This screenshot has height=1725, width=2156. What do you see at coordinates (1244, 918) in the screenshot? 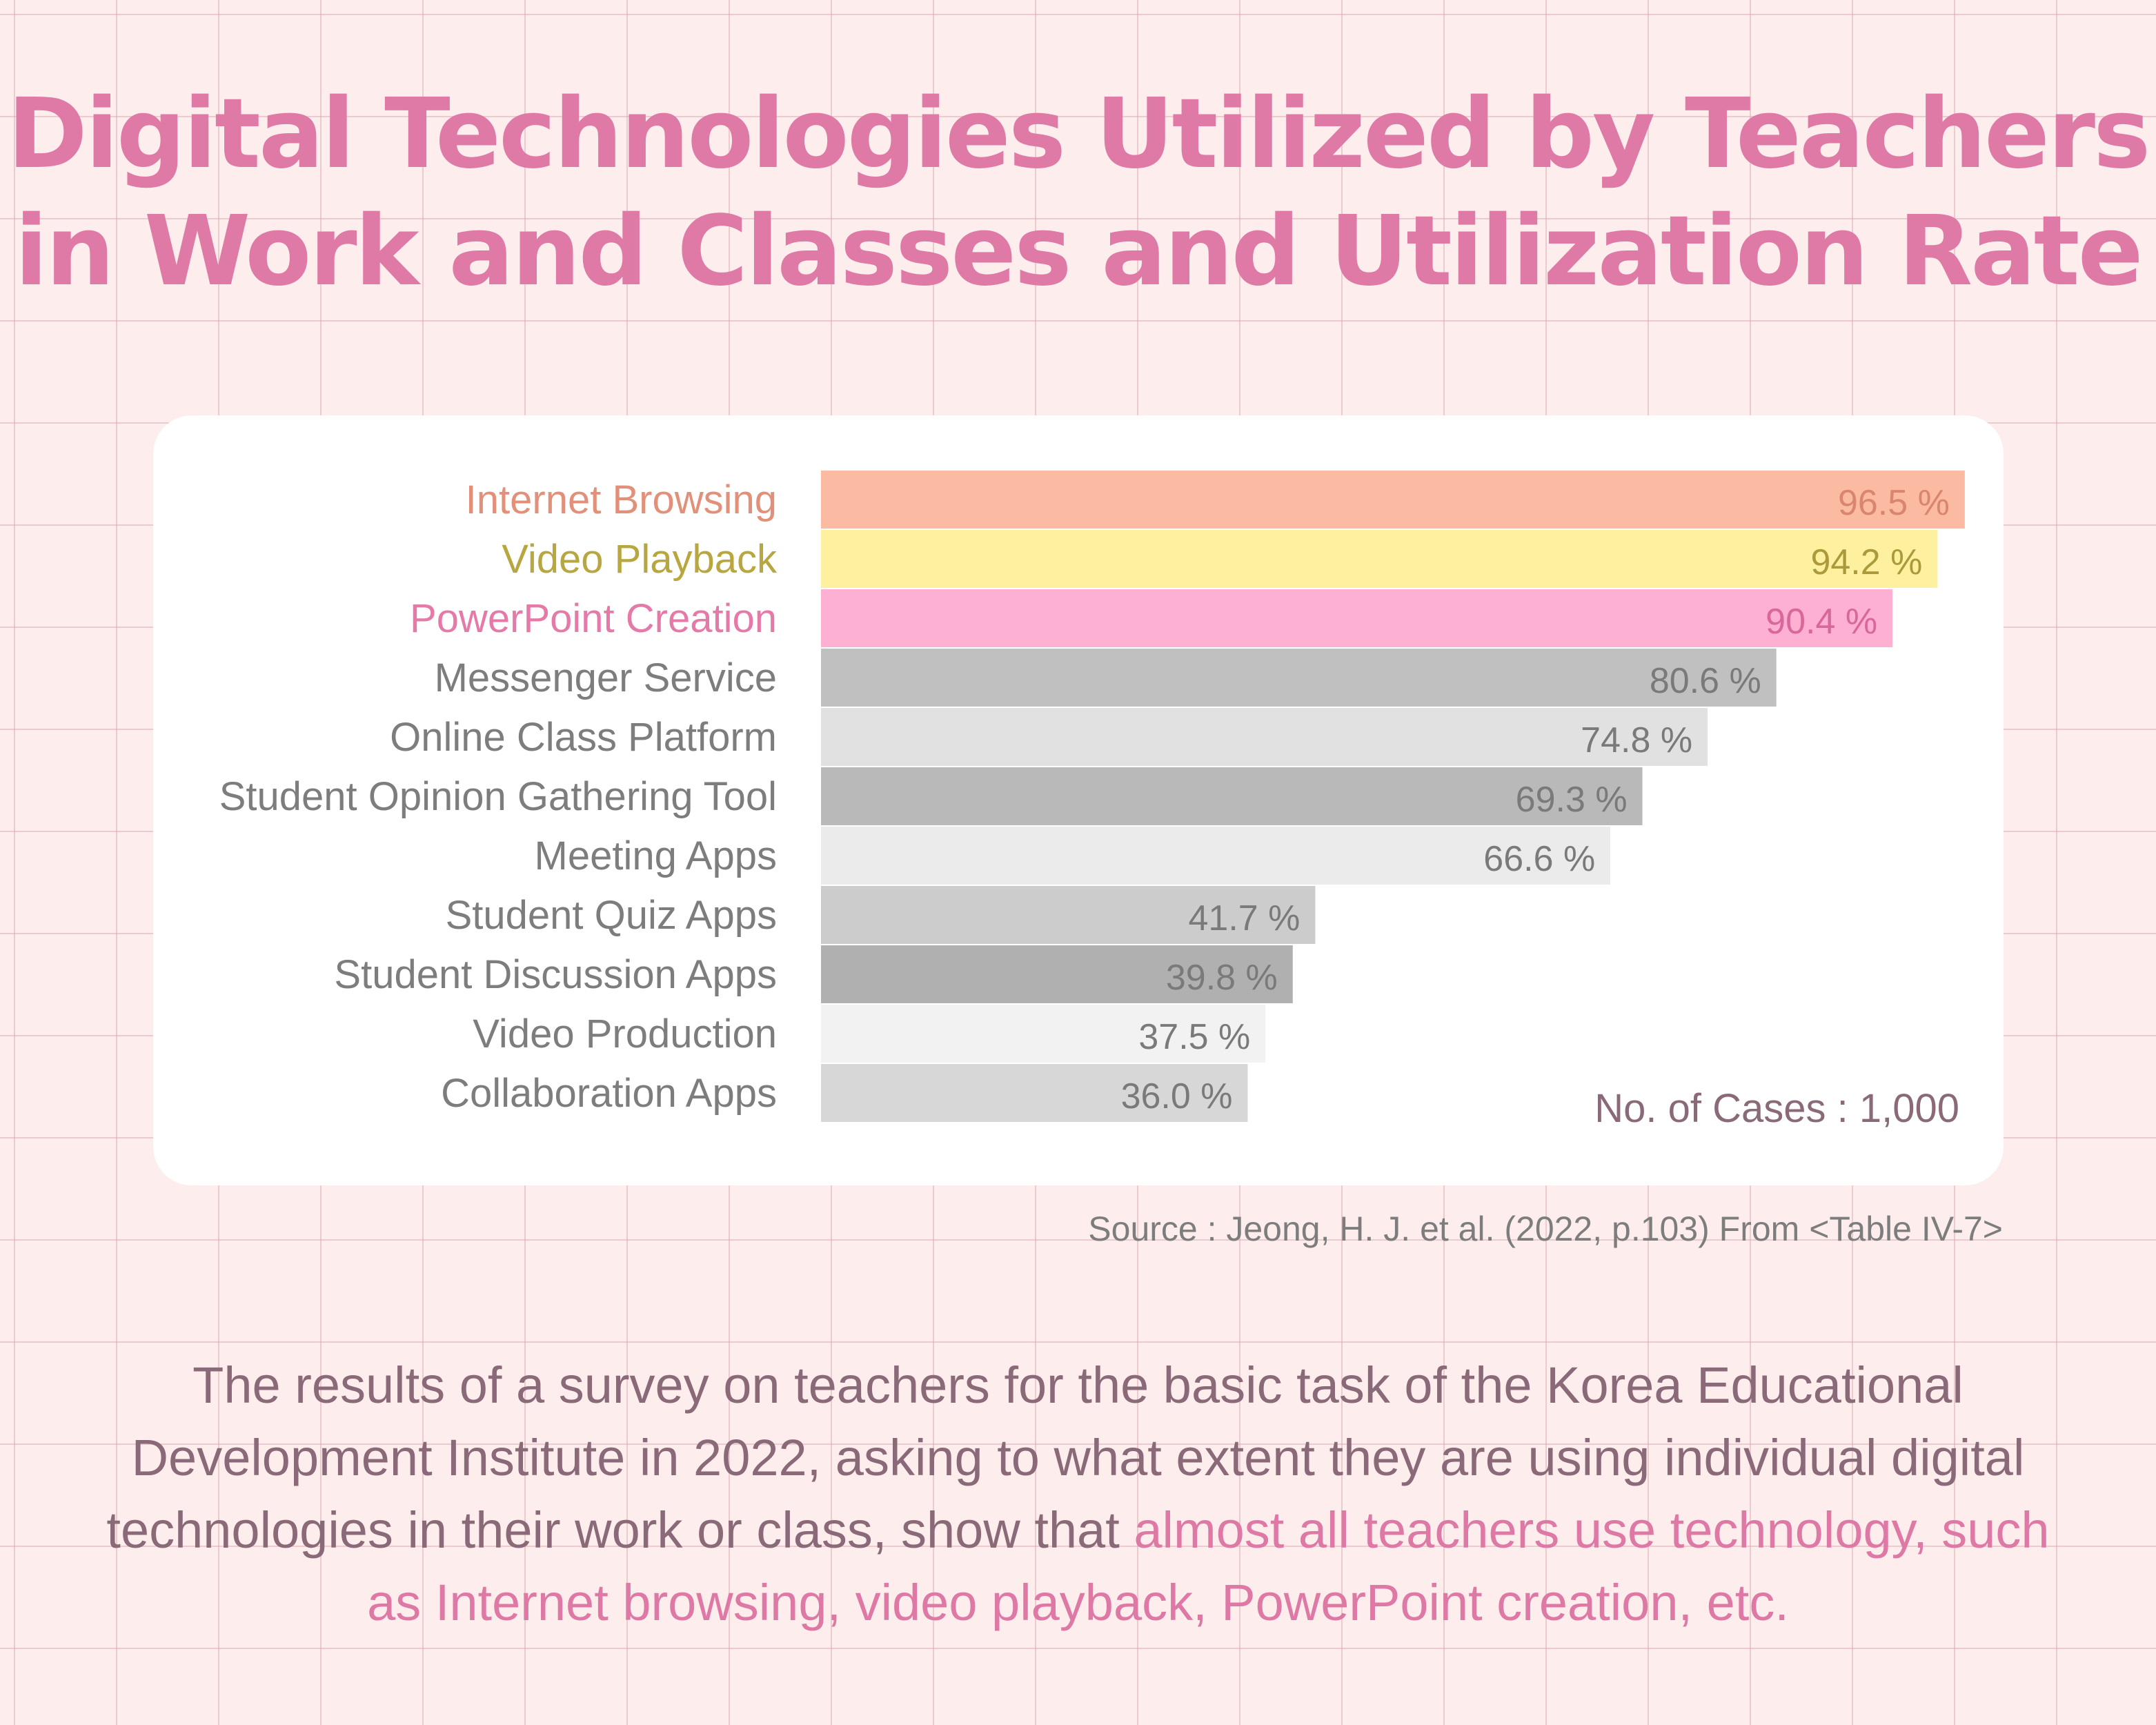
I see `value-label: 41.7 %` at bounding box center [1244, 918].